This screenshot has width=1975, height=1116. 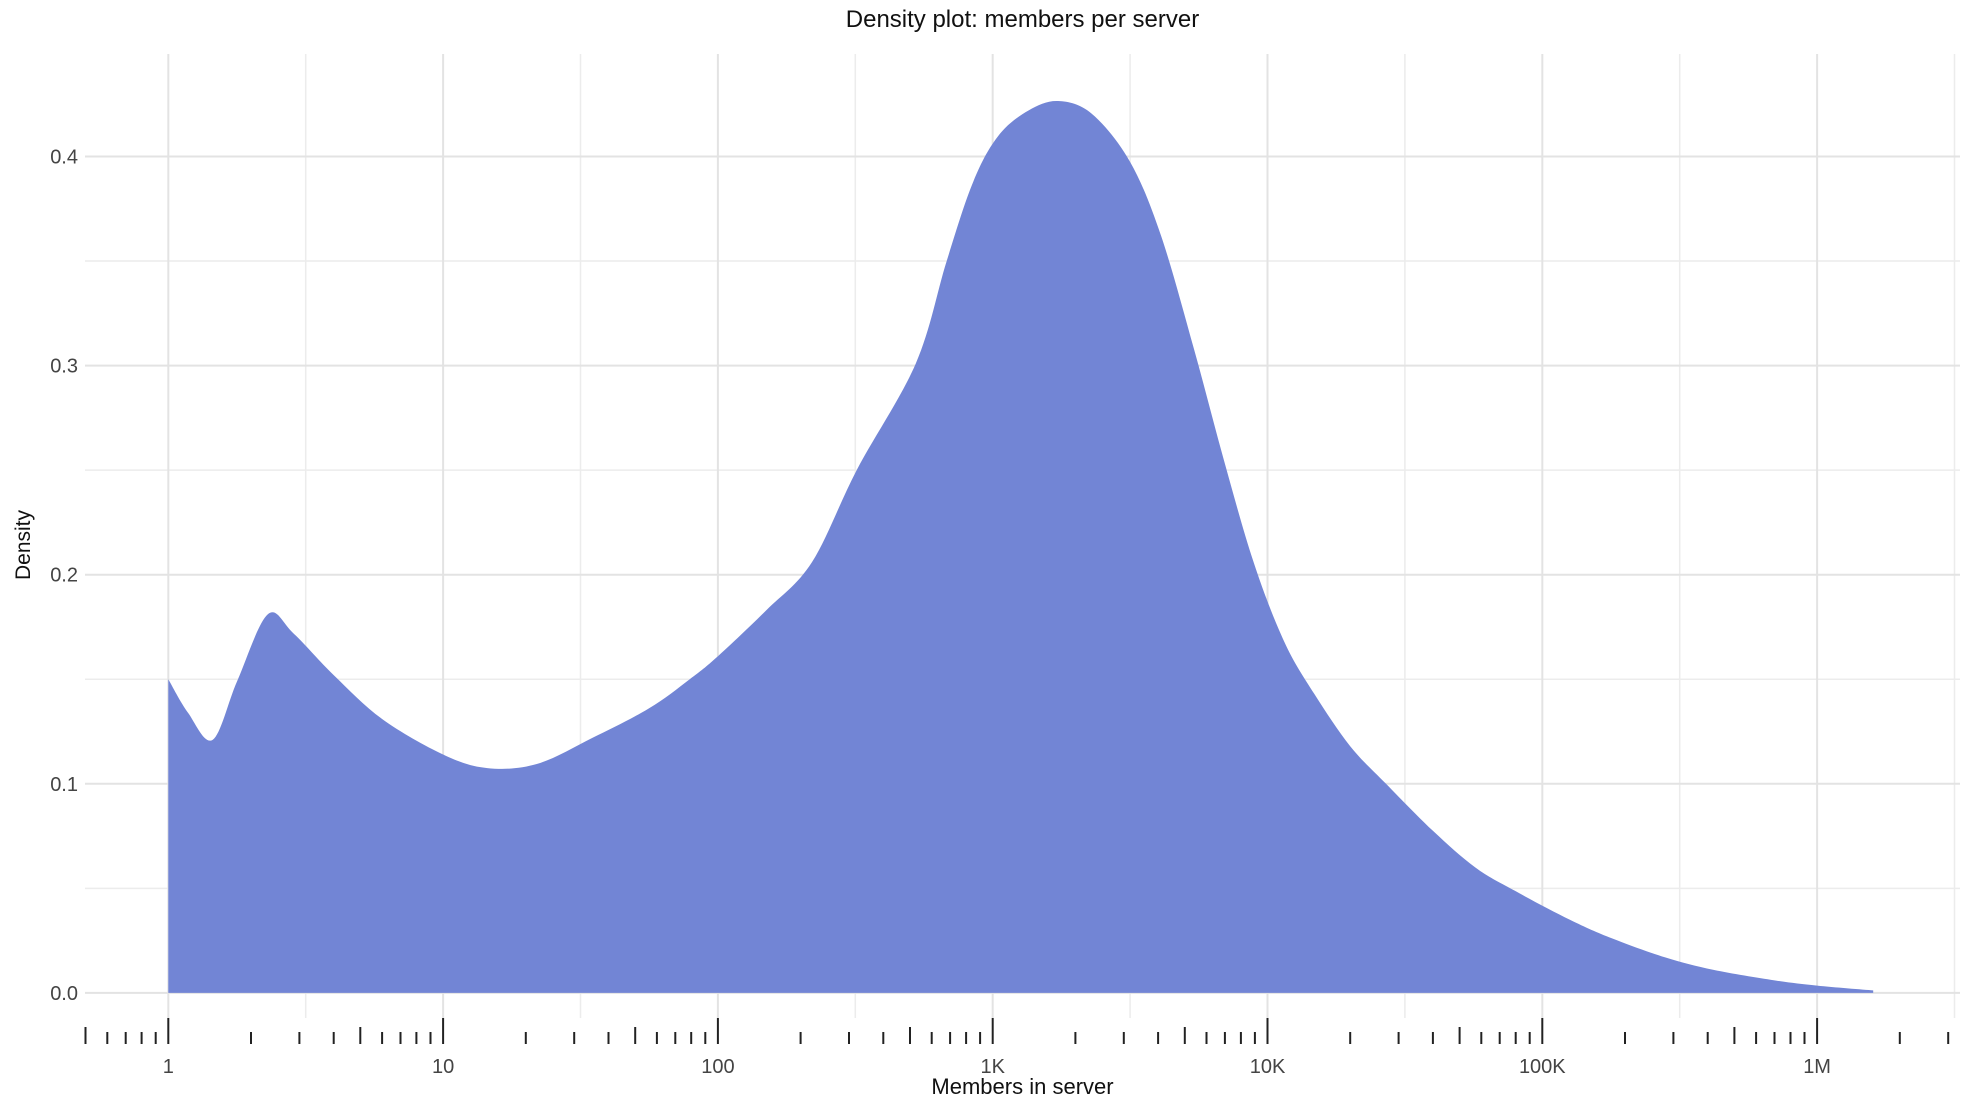 What do you see at coordinates (443, 1067) in the screenshot?
I see `svg-text: 10` at bounding box center [443, 1067].